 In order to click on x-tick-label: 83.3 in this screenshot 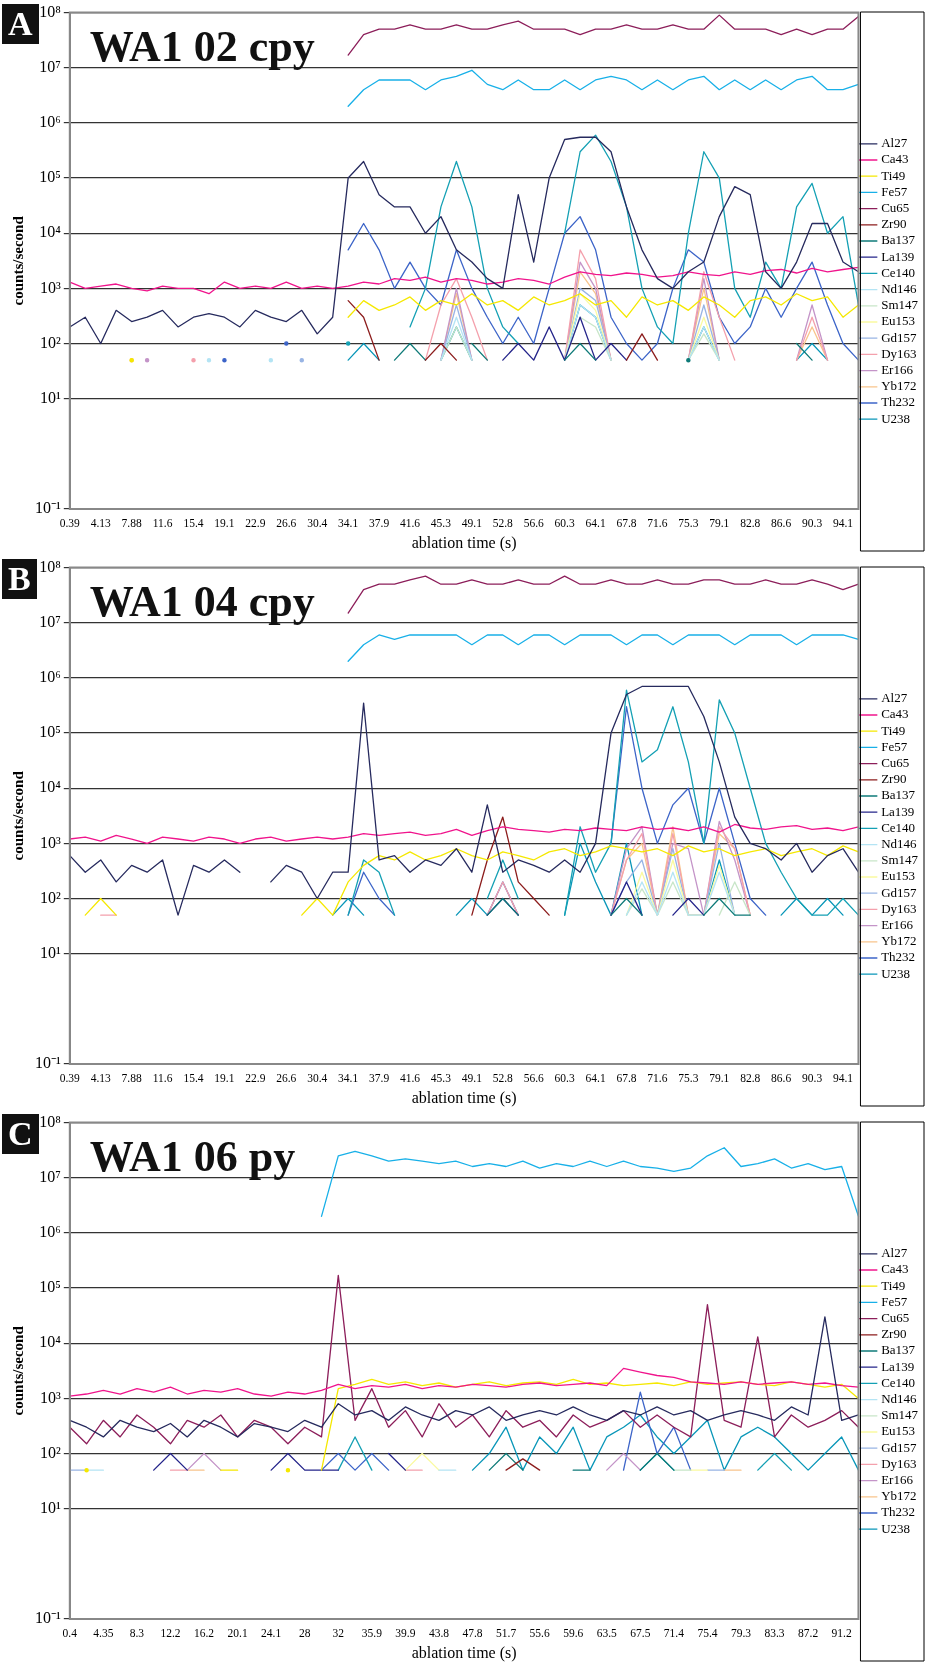, I will do `click(774, 1632)`.